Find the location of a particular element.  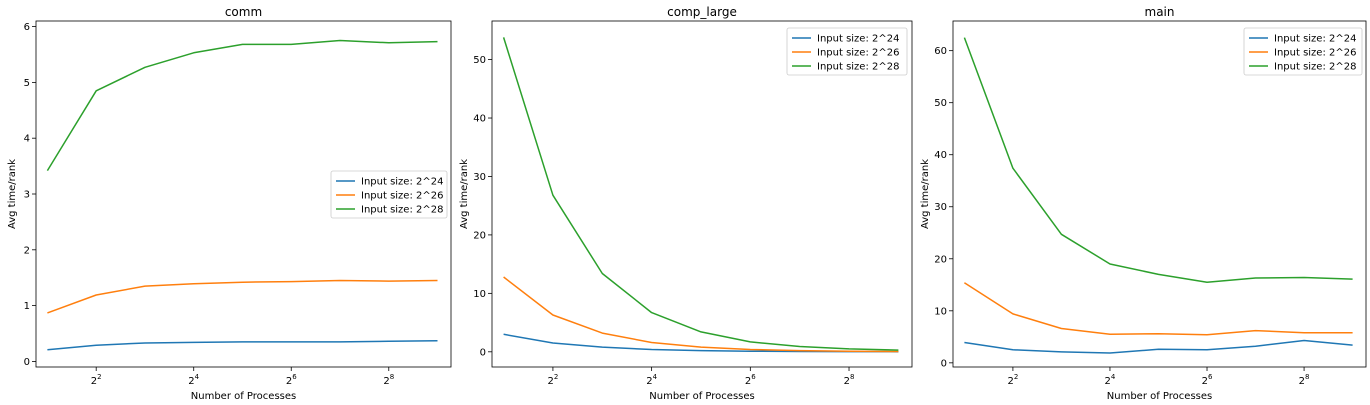

chart-title: comm is located at coordinates (243, 12).